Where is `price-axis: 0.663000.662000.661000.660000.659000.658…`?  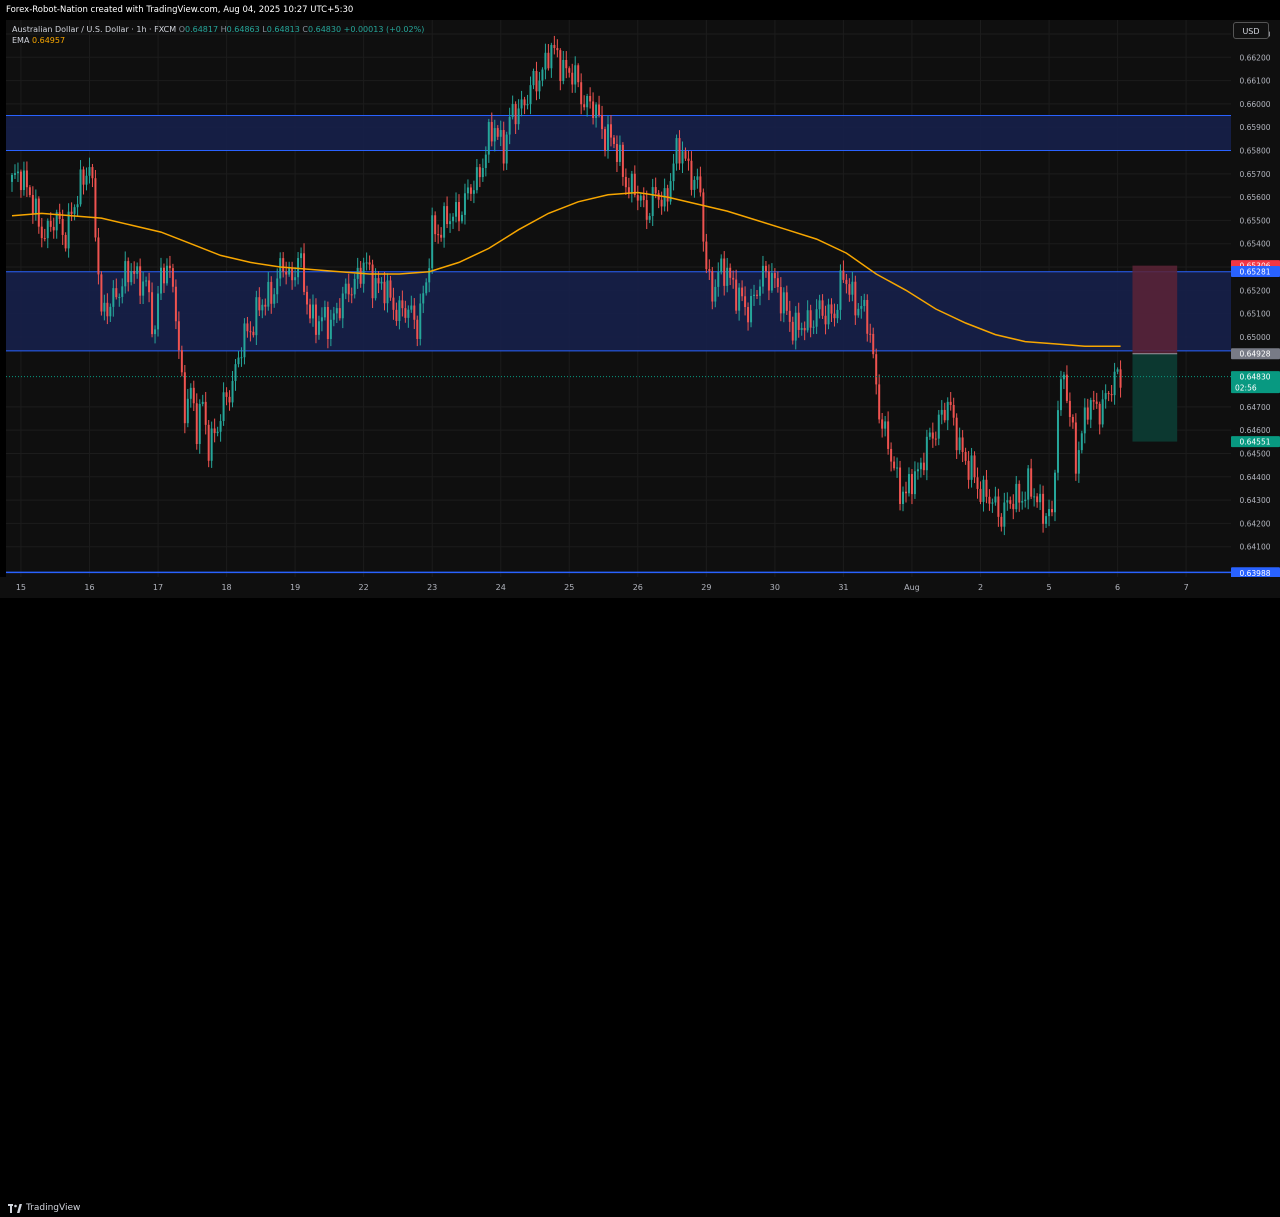
price-axis: 0.663000.662000.661000.660000.659000.658… is located at coordinates (1255, 299).